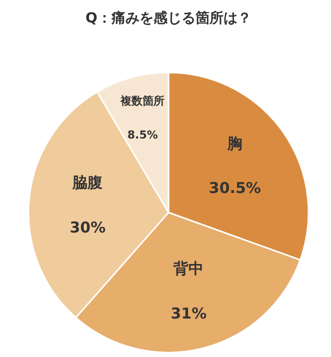 This screenshot has height=357, width=331. I want to click on data-label: 8.5%, so click(142, 135).